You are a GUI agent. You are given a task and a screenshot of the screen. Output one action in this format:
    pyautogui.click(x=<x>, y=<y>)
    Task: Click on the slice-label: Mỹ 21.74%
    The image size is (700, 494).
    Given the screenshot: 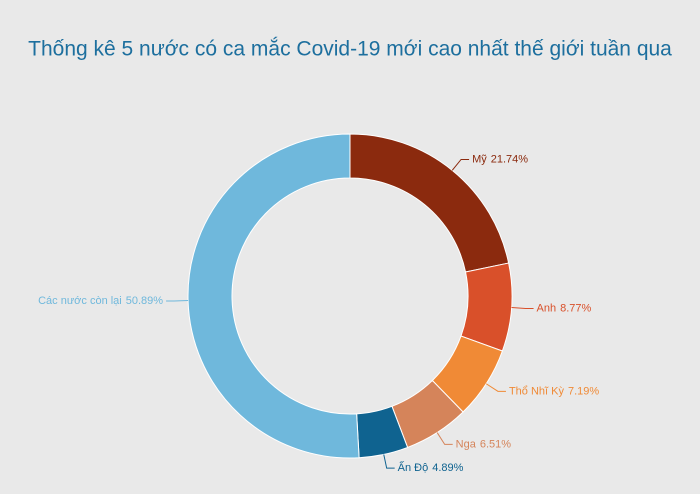 What is the action you would take?
    pyautogui.click(x=500, y=159)
    